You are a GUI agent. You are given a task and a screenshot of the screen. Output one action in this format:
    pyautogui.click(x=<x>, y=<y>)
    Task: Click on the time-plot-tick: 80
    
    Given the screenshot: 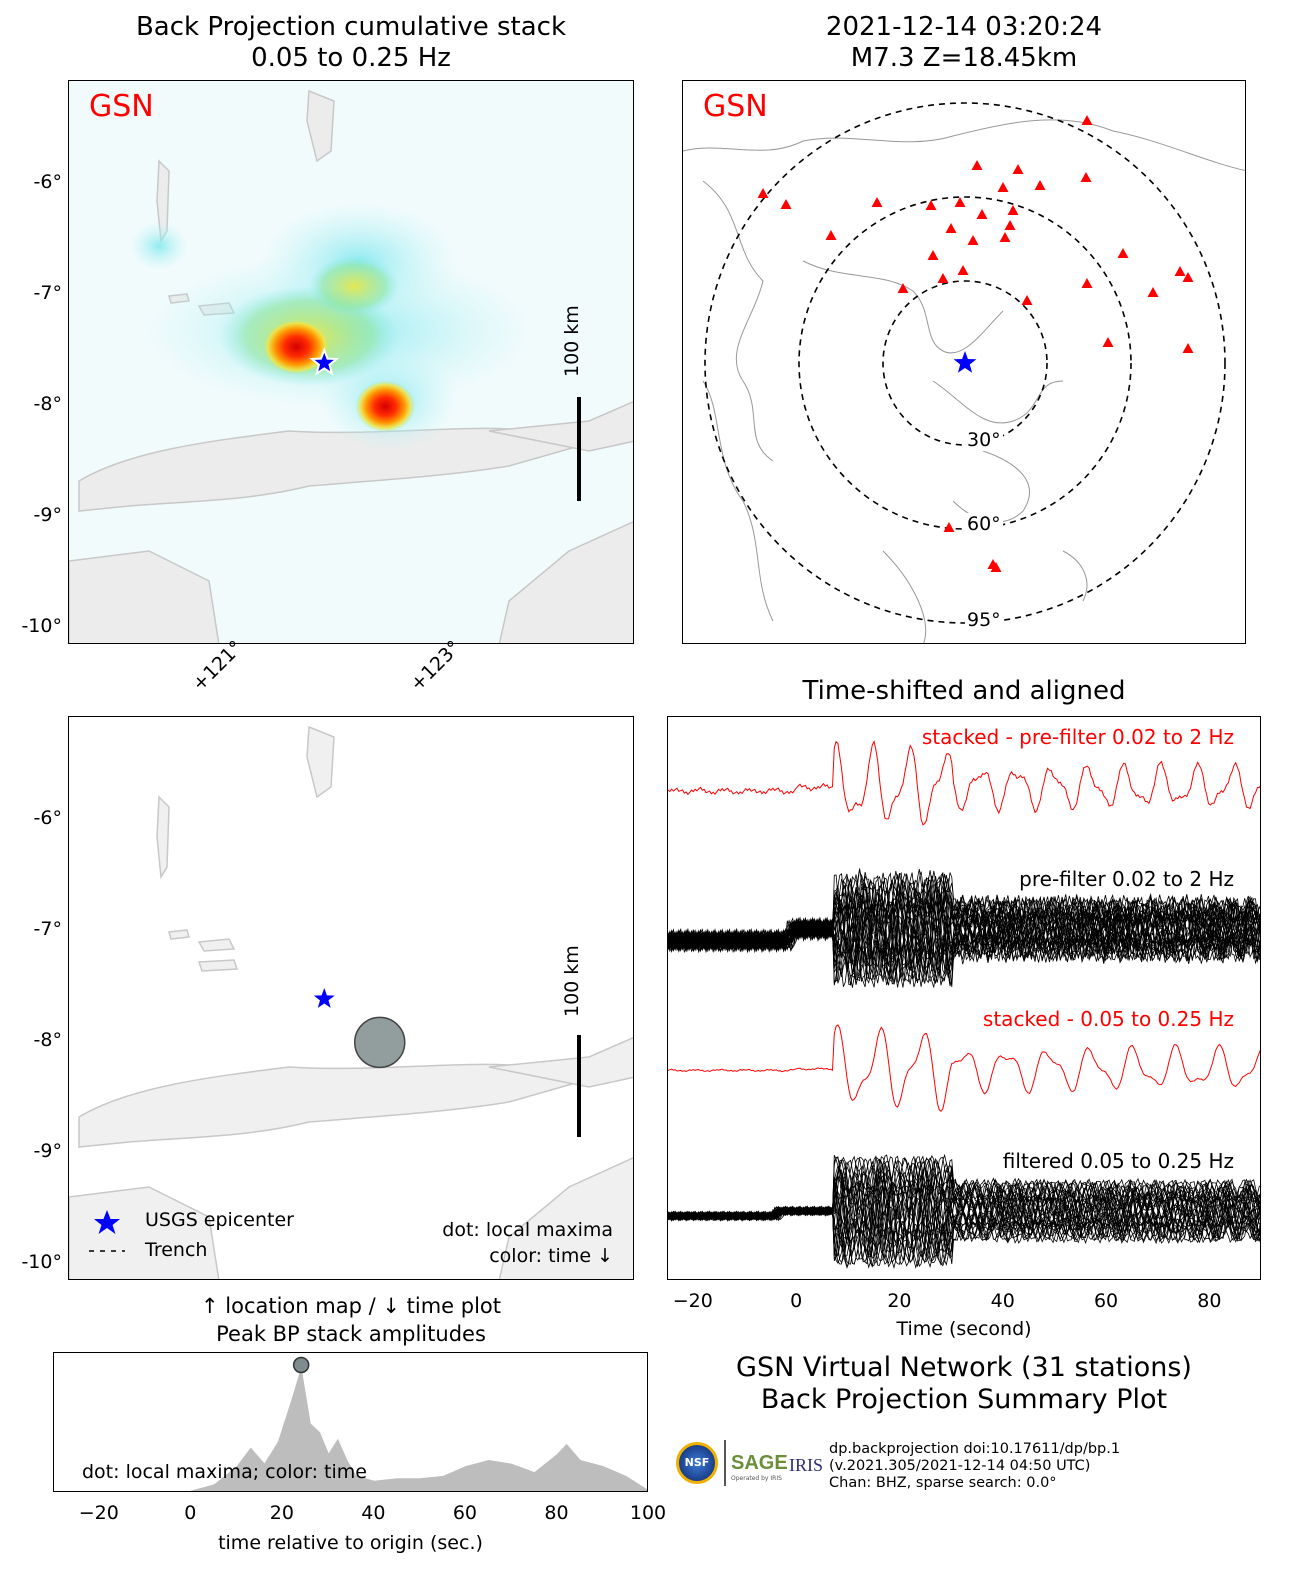 What is the action you would take?
    pyautogui.click(x=556, y=1513)
    